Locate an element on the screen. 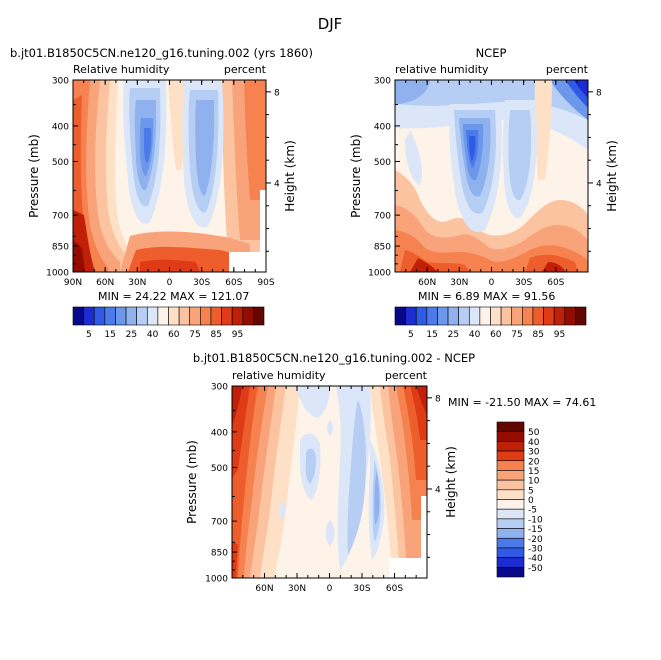  colorbar-label: -50 is located at coordinates (535, 569).